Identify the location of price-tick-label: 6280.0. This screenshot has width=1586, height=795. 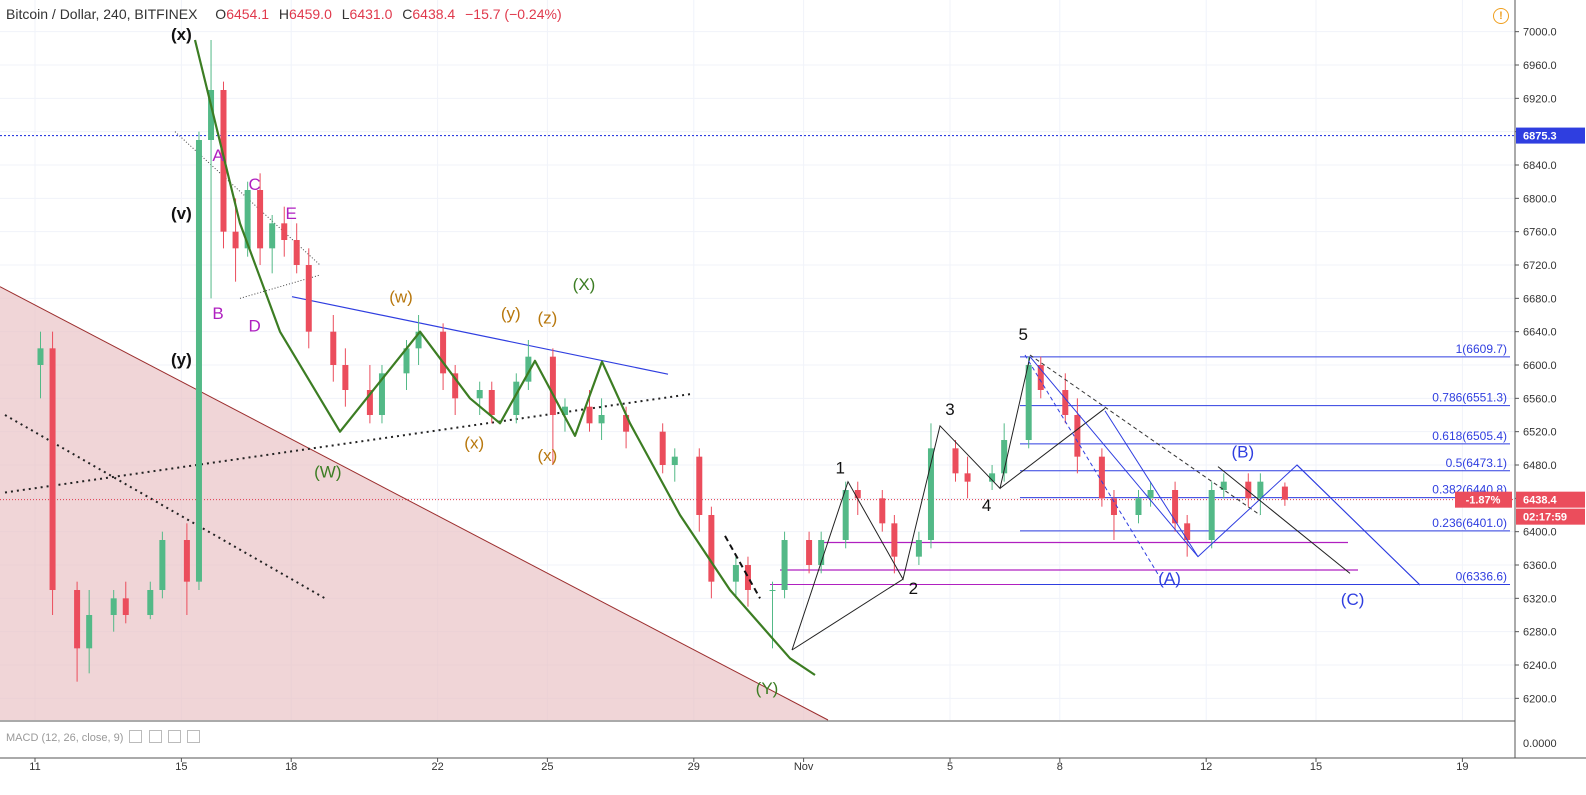
(1540, 633).